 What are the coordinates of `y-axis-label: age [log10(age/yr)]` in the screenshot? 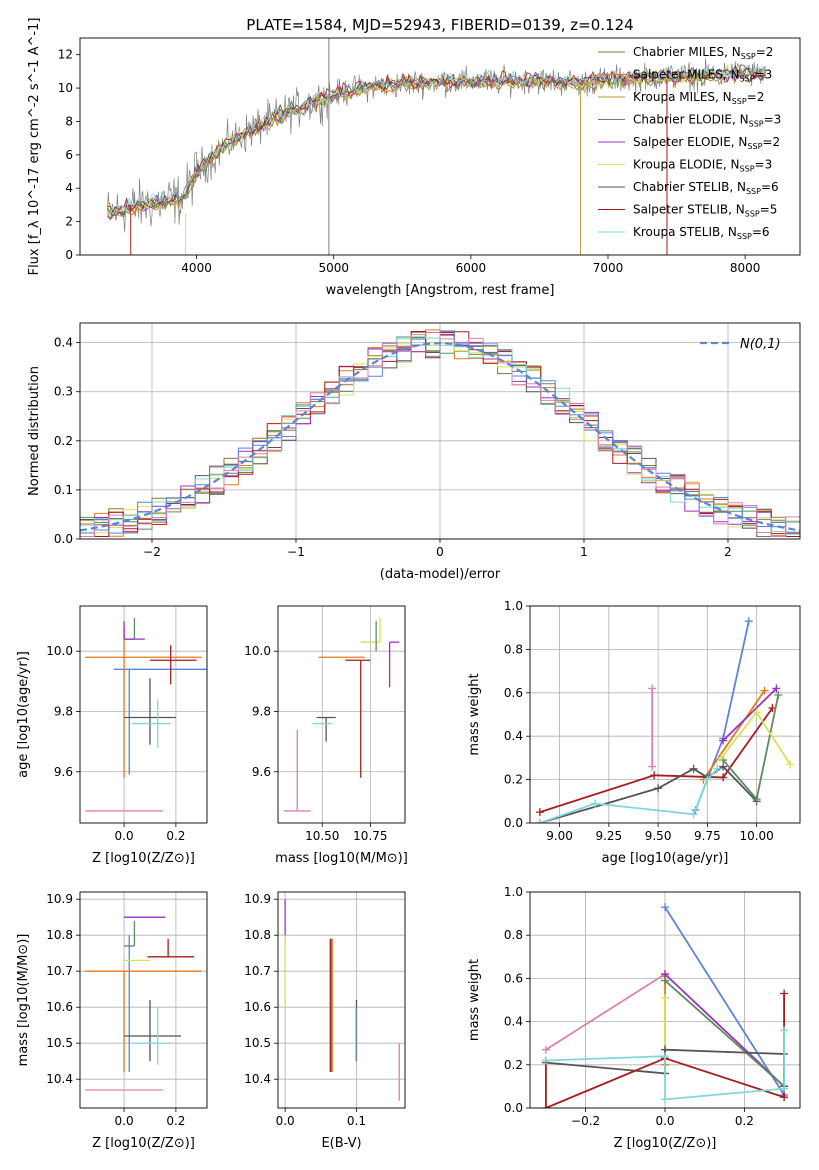 It's located at (23, 714).